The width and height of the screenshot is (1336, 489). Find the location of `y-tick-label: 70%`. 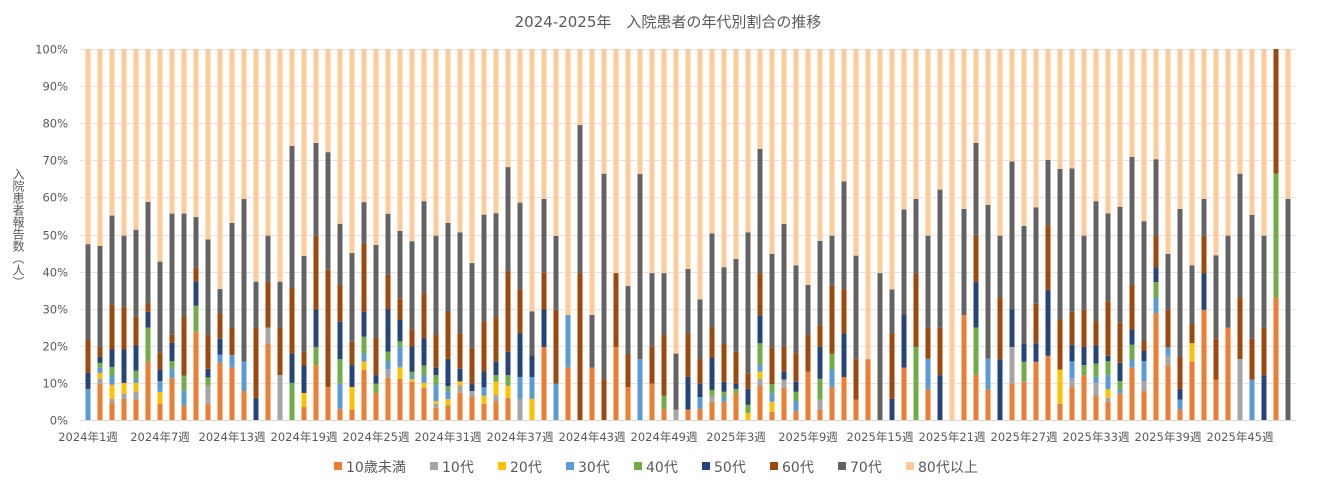

y-tick-label: 70% is located at coordinates (55, 161).